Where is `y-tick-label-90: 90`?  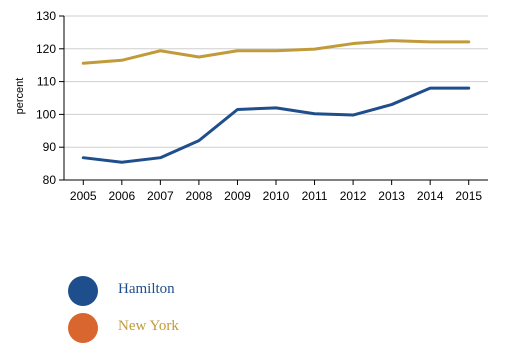
y-tick-label-90: 90 is located at coordinates (50, 147).